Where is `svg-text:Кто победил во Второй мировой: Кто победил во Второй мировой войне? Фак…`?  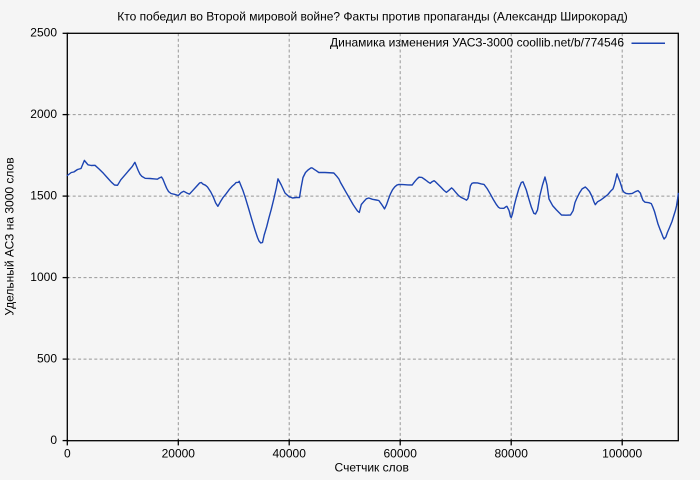
svg-text:Кто победил во Второй мировой: Кто победил во Второй мировой войне? Фак… is located at coordinates (372, 17).